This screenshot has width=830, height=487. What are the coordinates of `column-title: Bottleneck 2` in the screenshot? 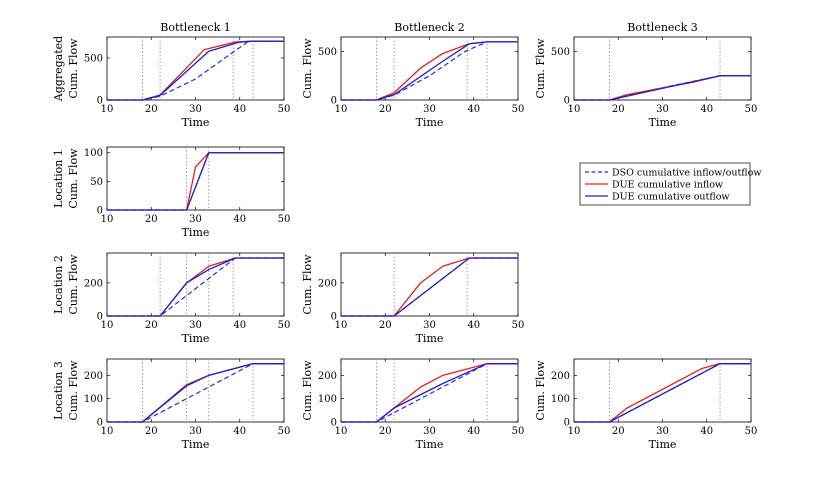 It's located at (429, 27).